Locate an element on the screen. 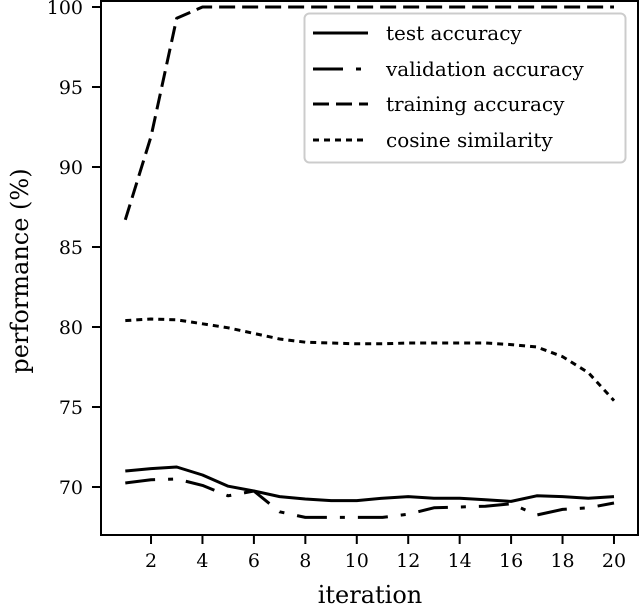  x-axis-label: iteration is located at coordinates (370, 594).